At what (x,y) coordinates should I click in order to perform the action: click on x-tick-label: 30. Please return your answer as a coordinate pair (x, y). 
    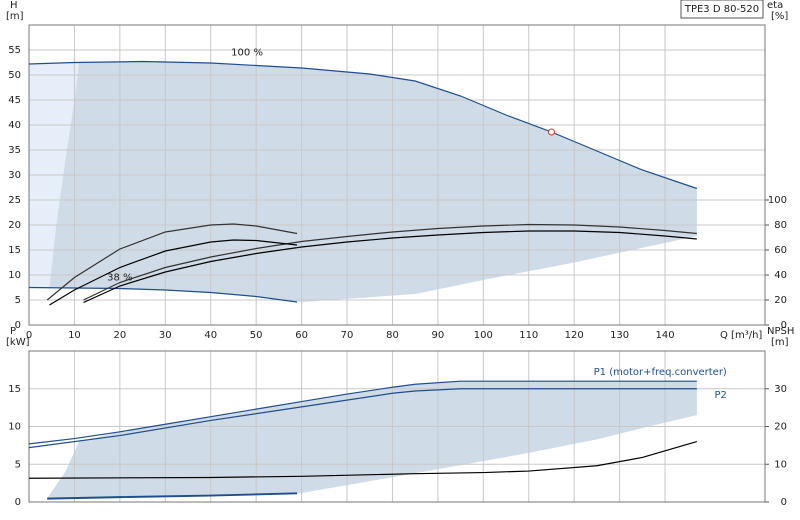
    Looking at the image, I should click on (165, 335).